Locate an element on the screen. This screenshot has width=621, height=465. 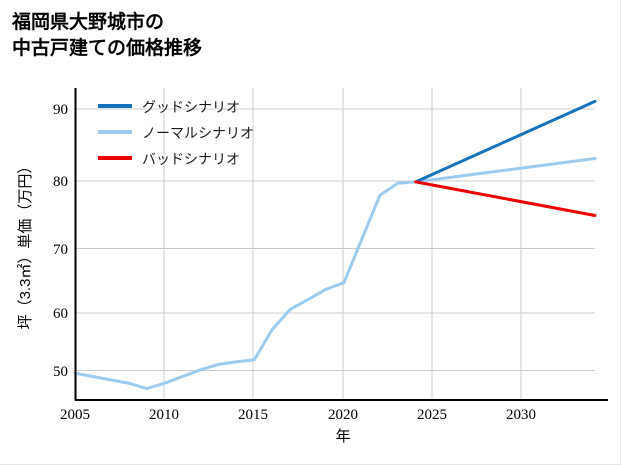
legend-item-bad: バッドシナリオ is located at coordinates (169, 160).